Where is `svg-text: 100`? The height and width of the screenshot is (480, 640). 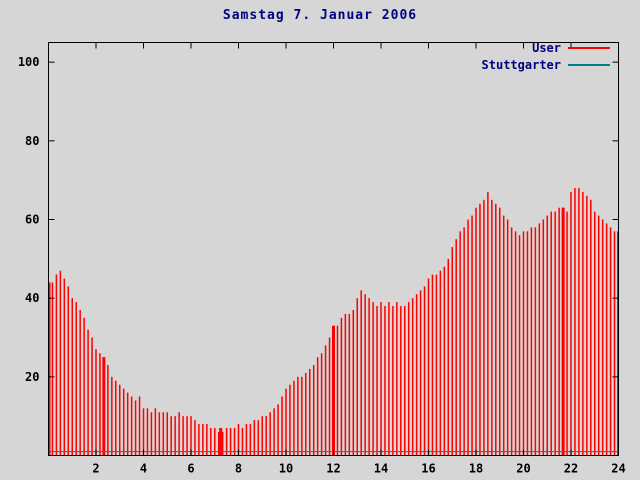
svg-text: 100 is located at coordinates (29, 62).